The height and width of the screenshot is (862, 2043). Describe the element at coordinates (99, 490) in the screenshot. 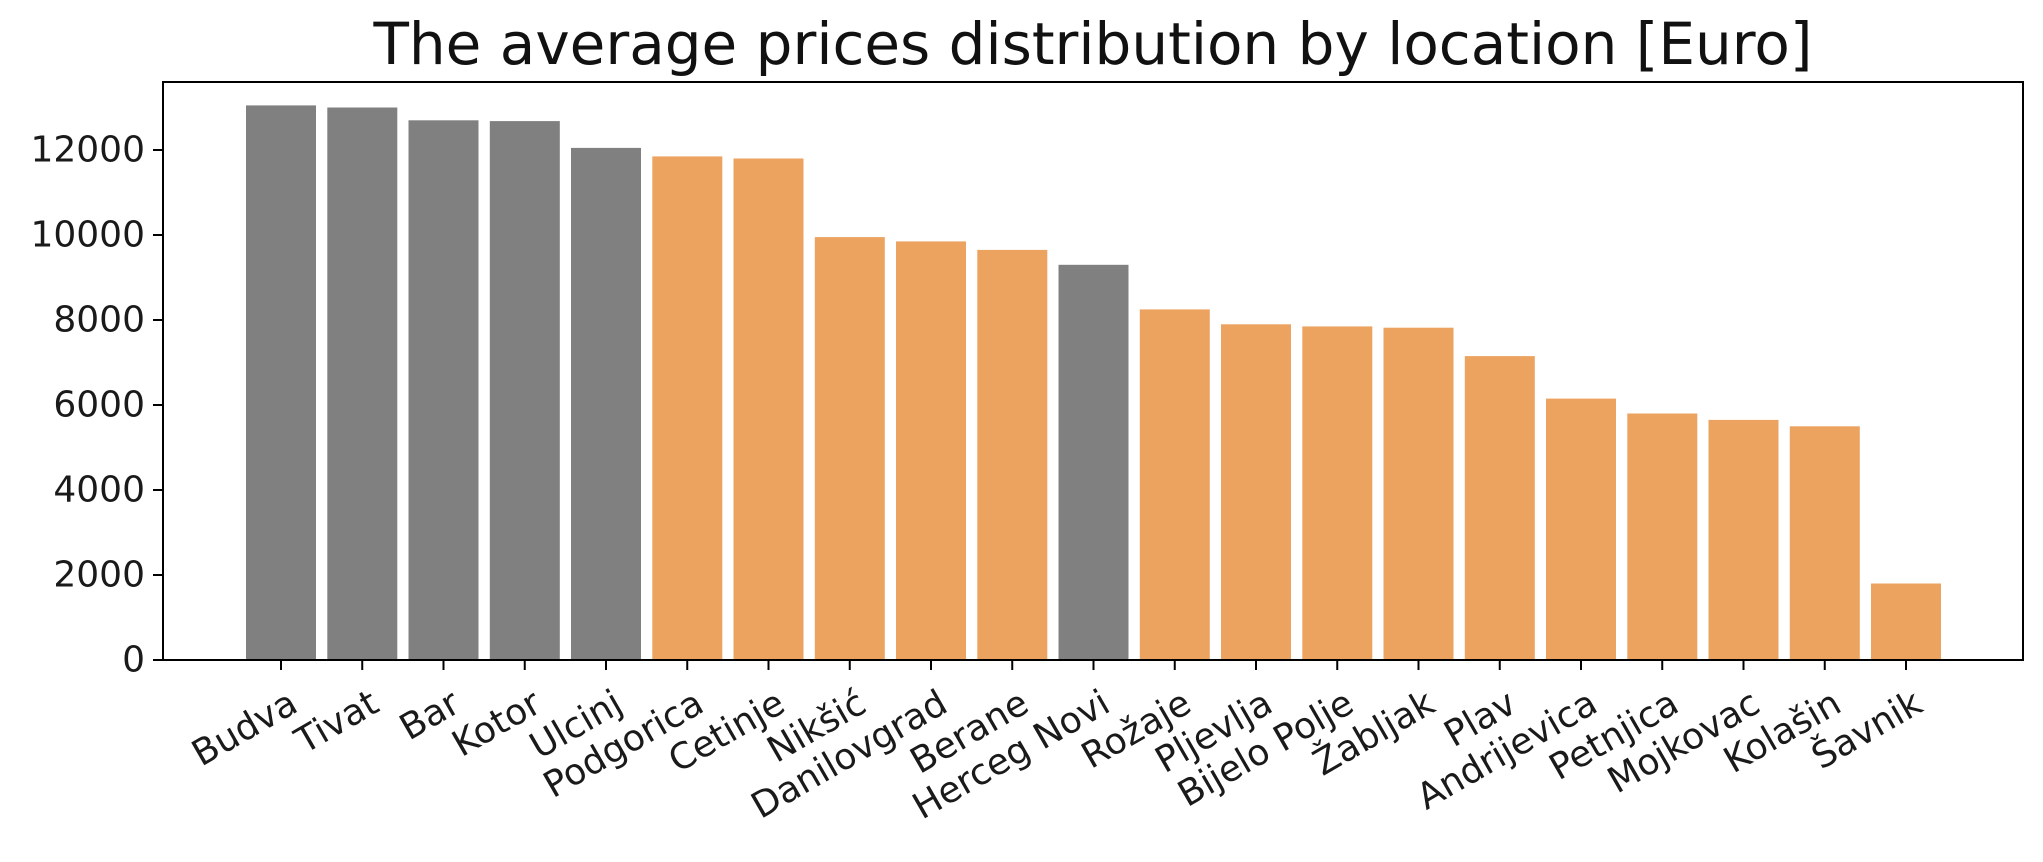

I see `y-tick-label: 4000` at that location.